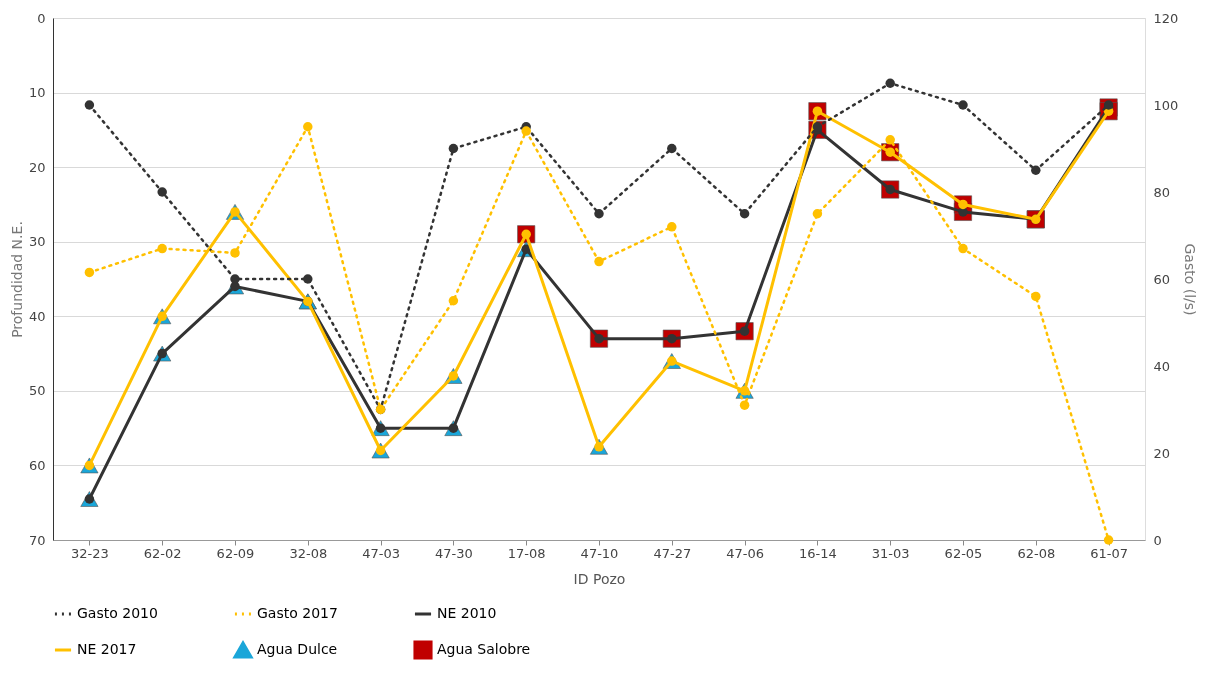 The image size is (1206, 675). Describe the element at coordinates (526, 553) in the screenshot. I see `x-tick-label: 17-08` at that location.